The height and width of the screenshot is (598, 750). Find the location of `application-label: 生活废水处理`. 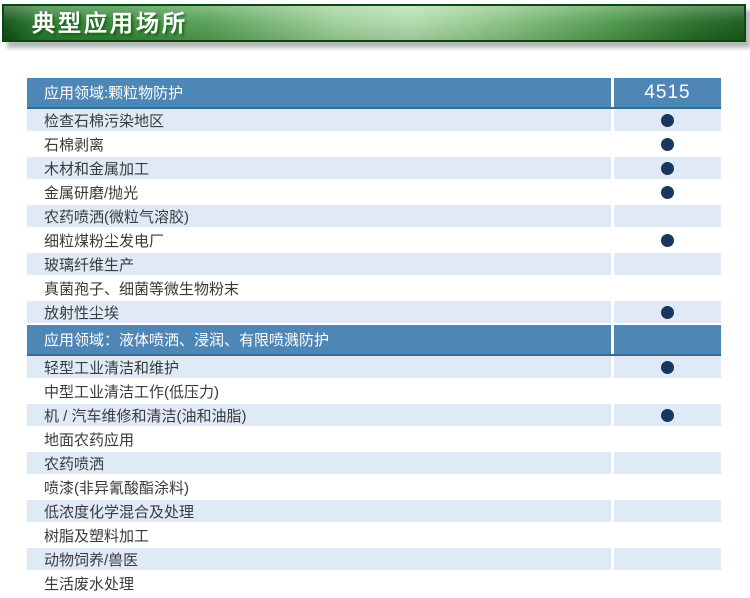

application-label: 生活废水处理 is located at coordinates (89, 584).